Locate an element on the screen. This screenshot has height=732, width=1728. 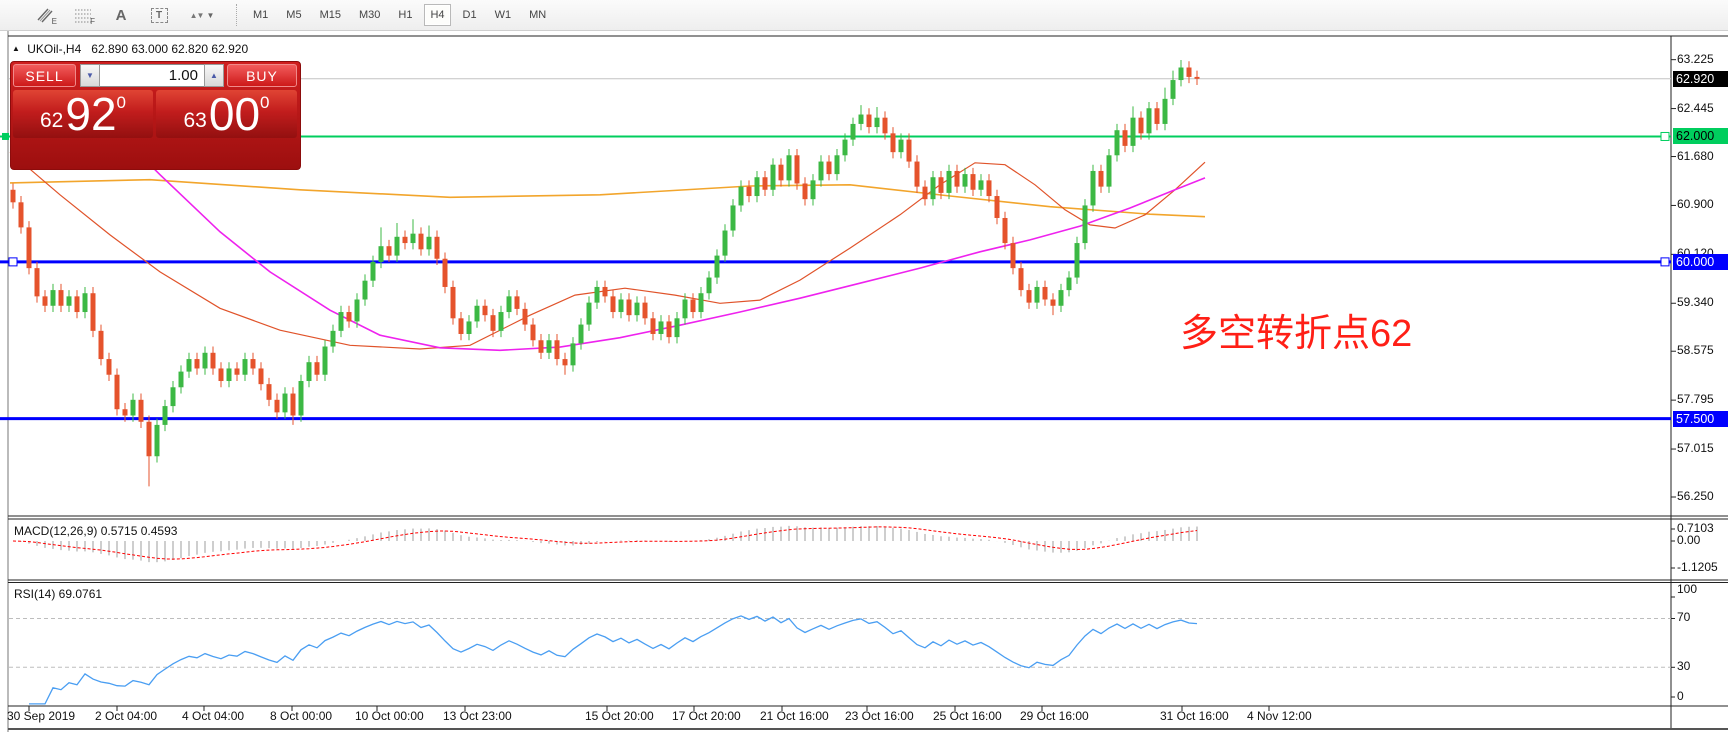
macd-histogram is located at coordinates (609, 544).